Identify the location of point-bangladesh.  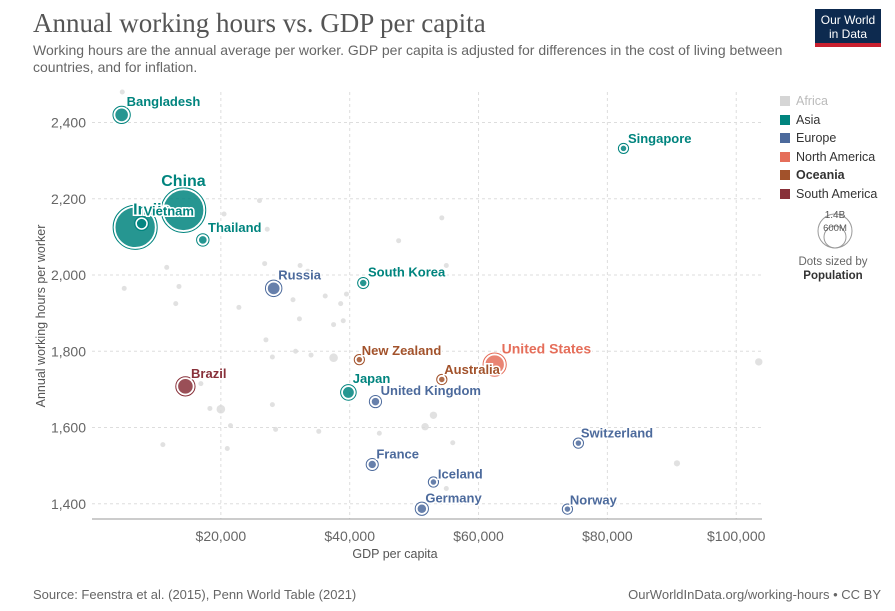
(121, 115).